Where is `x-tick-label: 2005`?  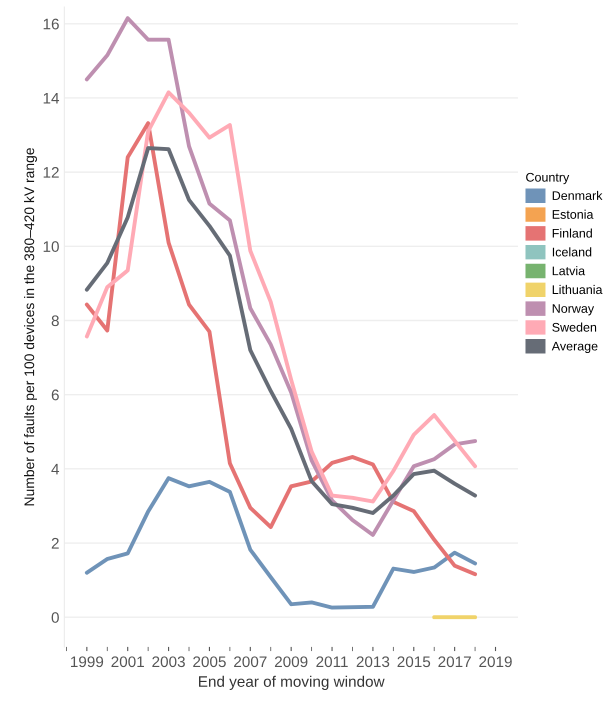
x-tick-label: 2005 is located at coordinates (209, 662).